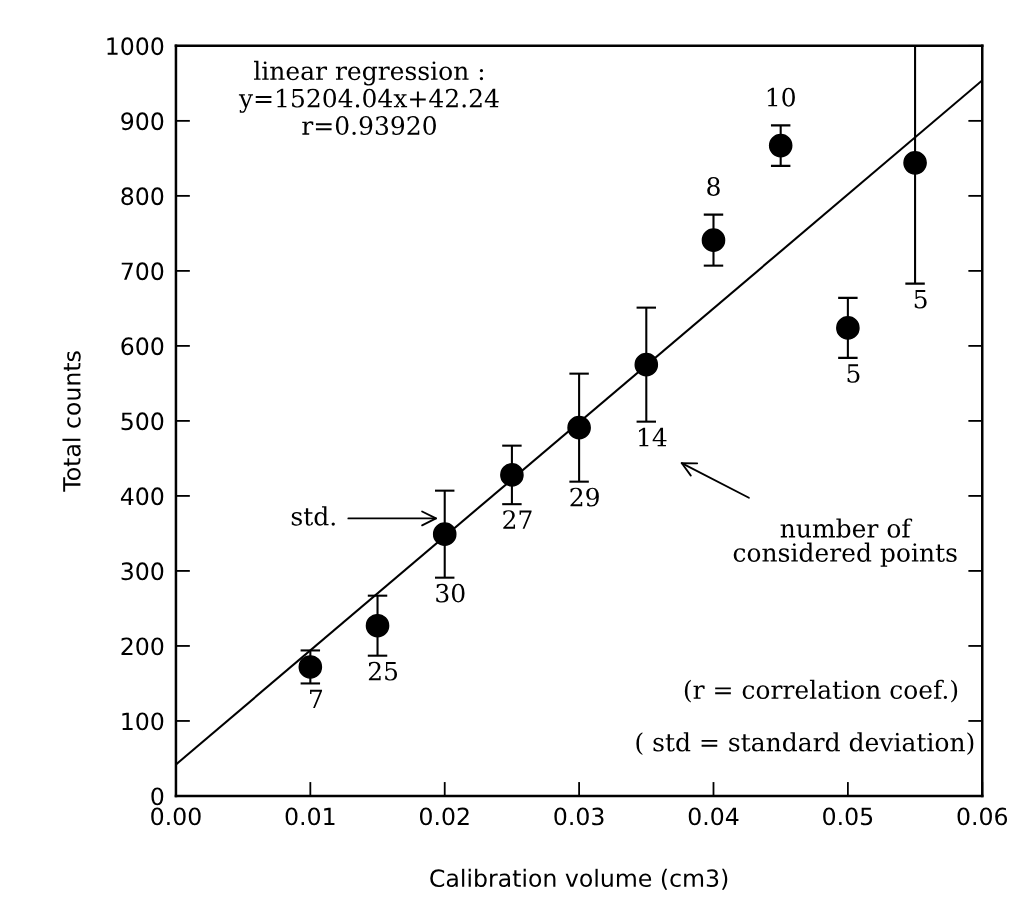  What do you see at coordinates (142, 646) in the screenshot?
I see `y-tick-label: 200` at bounding box center [142, 646].